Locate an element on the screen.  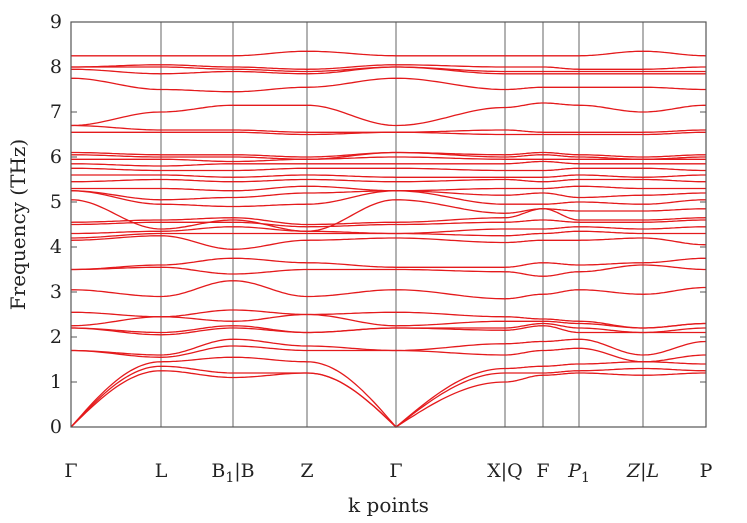
x-tick-label: F is located at coordinates (542, 471).